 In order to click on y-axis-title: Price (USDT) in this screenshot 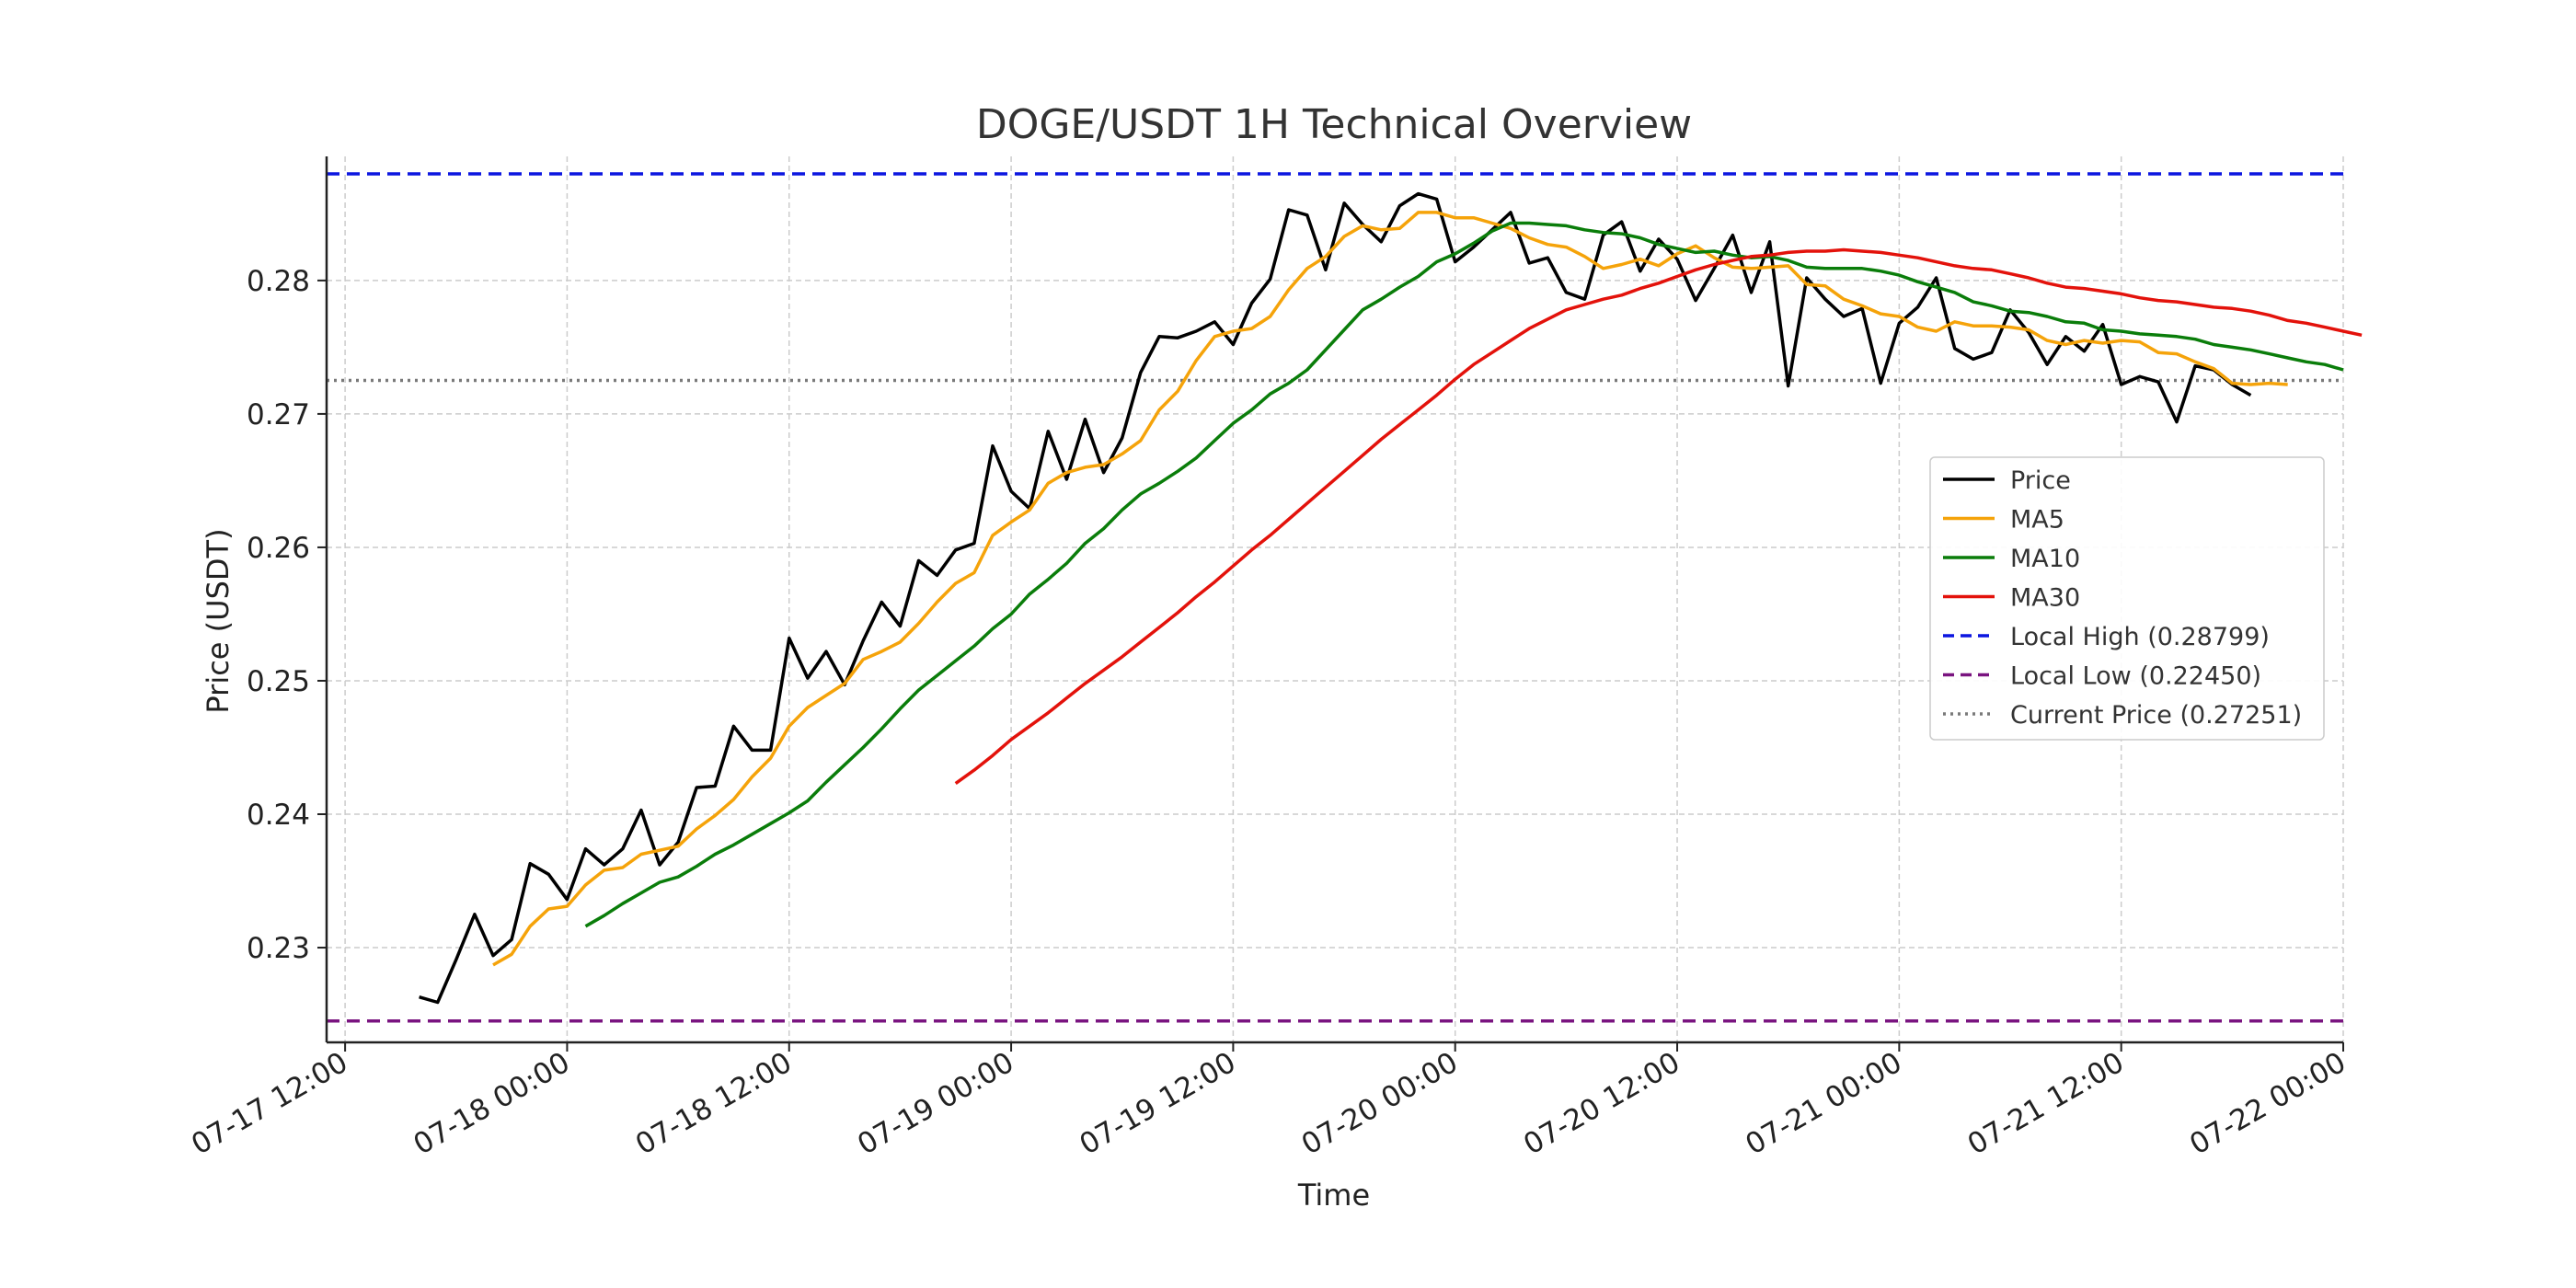, I will do `click(218, 620)`.